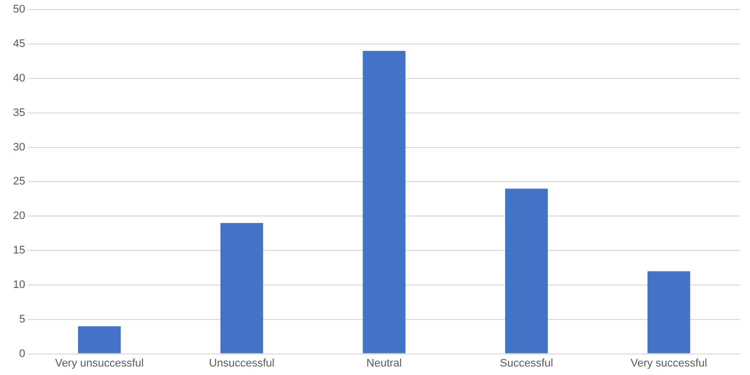 The width and height of the screenshot is (750, 375). What do you see at coordinates (19, 147) in the screenshot?
I see `y-tick-label: 30` at bounding box center [19, 147].